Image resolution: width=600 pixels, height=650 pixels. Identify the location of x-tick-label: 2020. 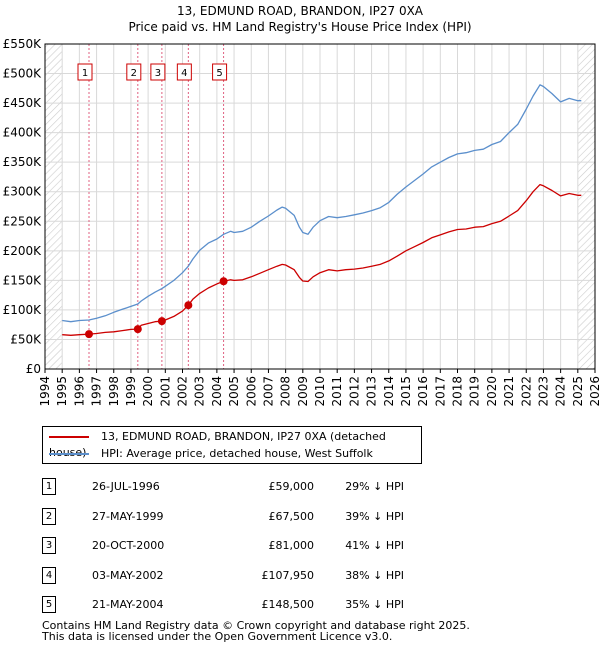
(492, 391).